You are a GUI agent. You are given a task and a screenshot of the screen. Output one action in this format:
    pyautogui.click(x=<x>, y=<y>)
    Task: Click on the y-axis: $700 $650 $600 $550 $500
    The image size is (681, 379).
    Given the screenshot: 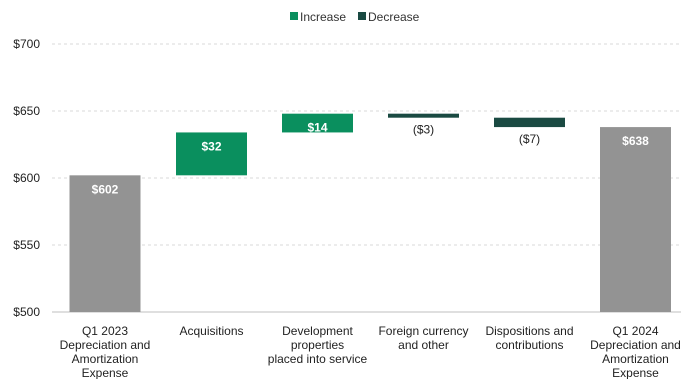 What is the action you would take?
    pyautogui.click(x=26, y=178)
    